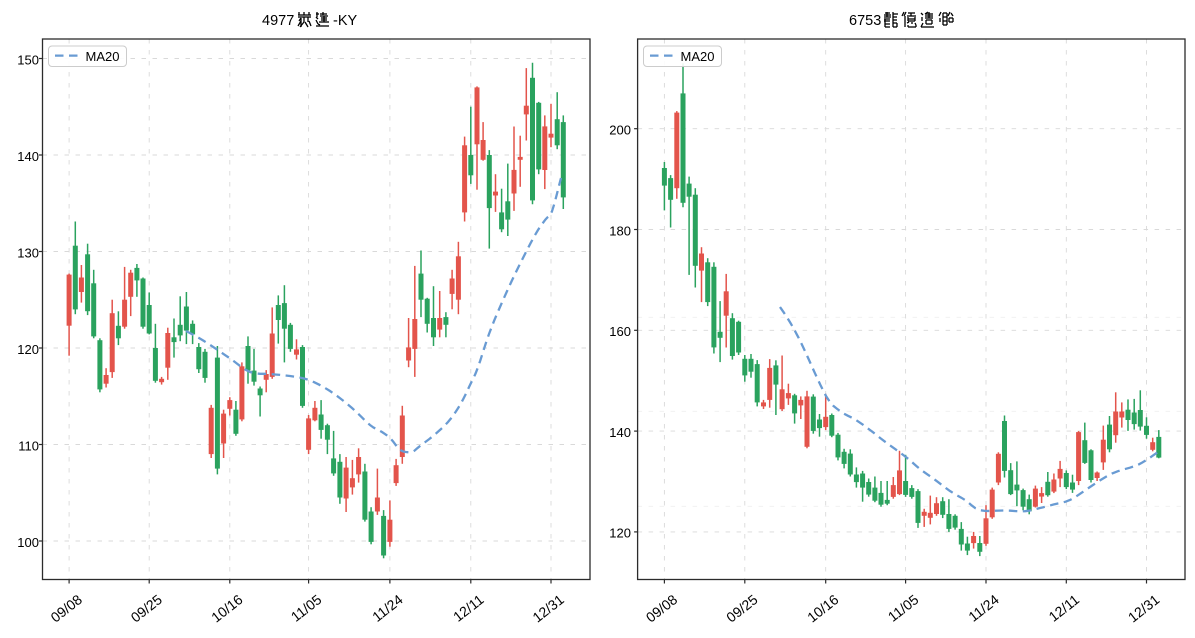 This screenshot has height=638, width=1195. What do you see at coordinates (278, 21) in the screenshot?
I see `svg-text: 4977` at bounding box center [278, 21].